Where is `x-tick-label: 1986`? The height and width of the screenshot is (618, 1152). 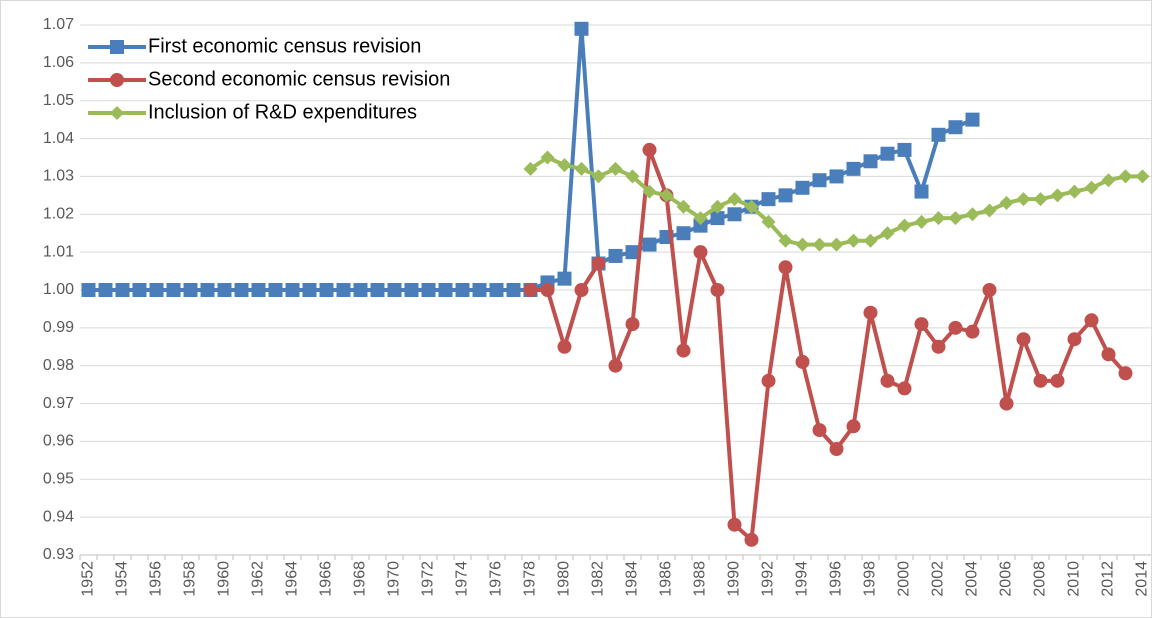 x-tick-label: 1986 is located at coordinates (666, 579).